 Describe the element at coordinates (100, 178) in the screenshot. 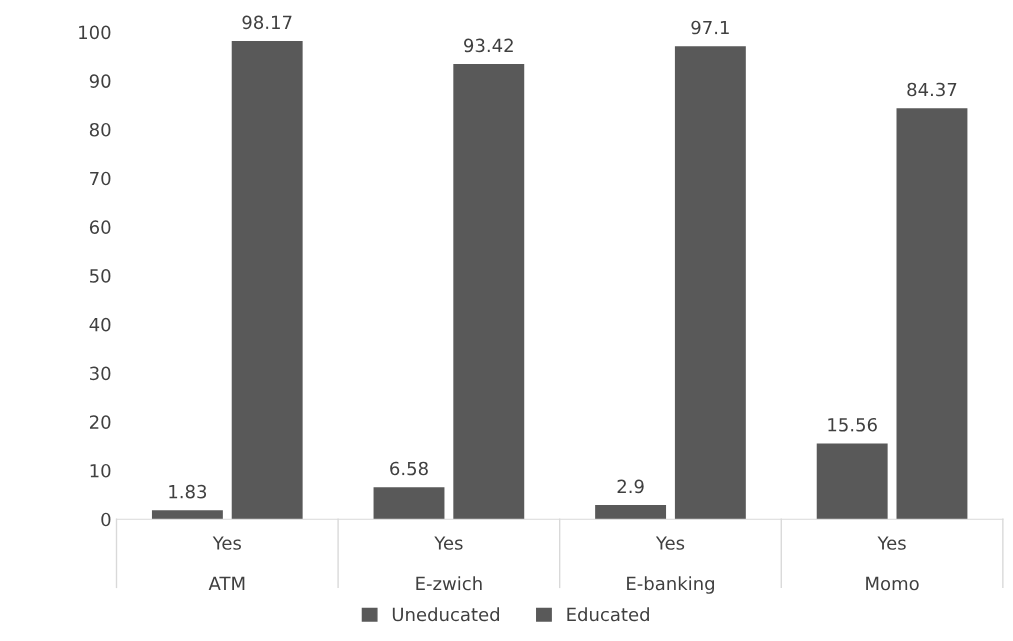

I see `y-tick-label: 70` at that location.